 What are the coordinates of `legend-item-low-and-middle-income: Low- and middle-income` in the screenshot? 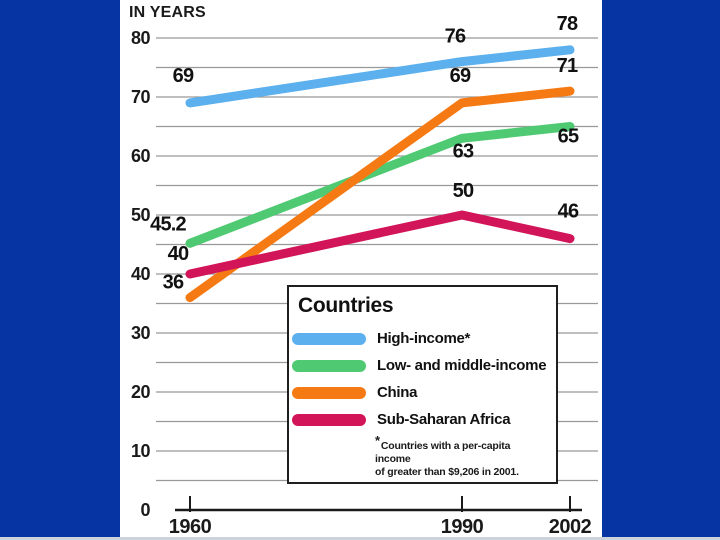 It's located at (422, 365).